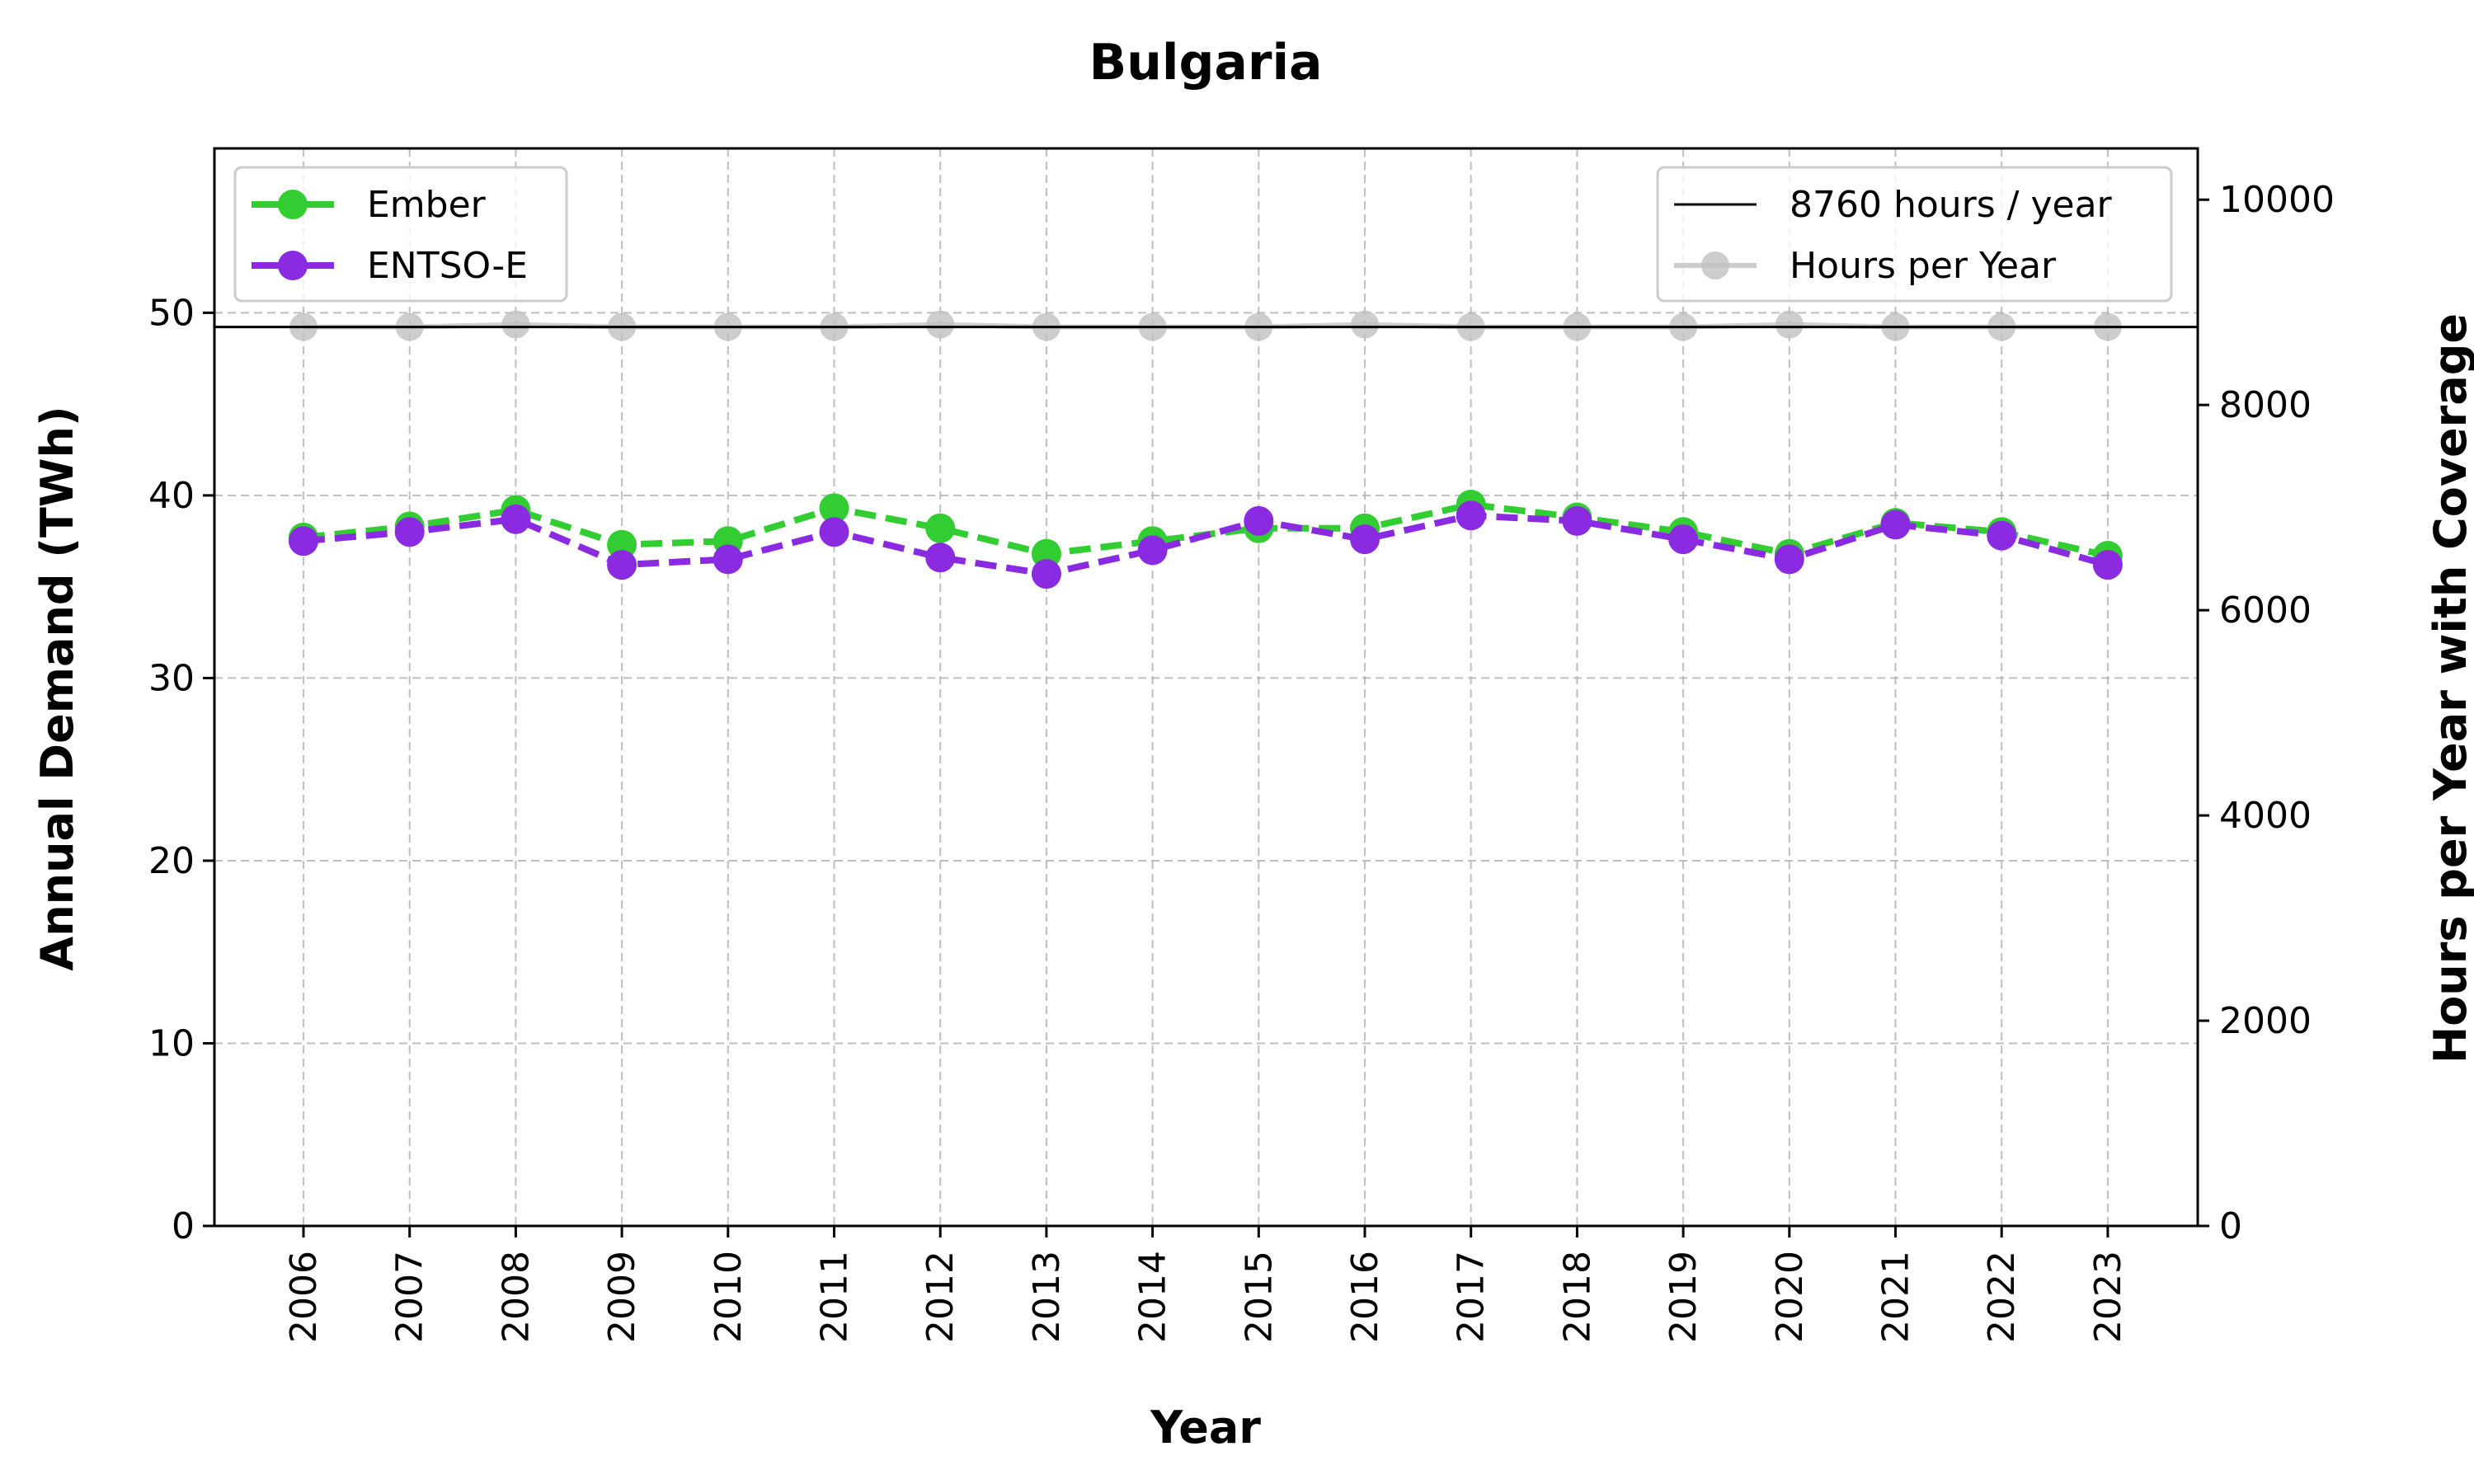 The height and width of the screenshot is (1484, 2474). What do you see at coordinates (293, 265) in the screenshot?
I see `legend-marker-entso-e` at bounding box center [293, 265].